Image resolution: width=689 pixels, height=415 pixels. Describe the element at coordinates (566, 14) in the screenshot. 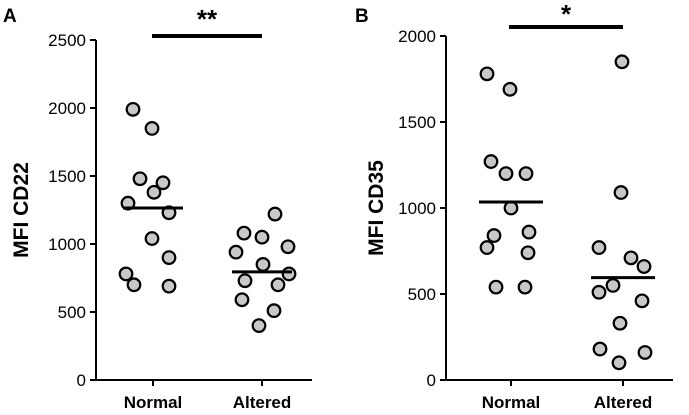

I see `significance-label: *` at that location.